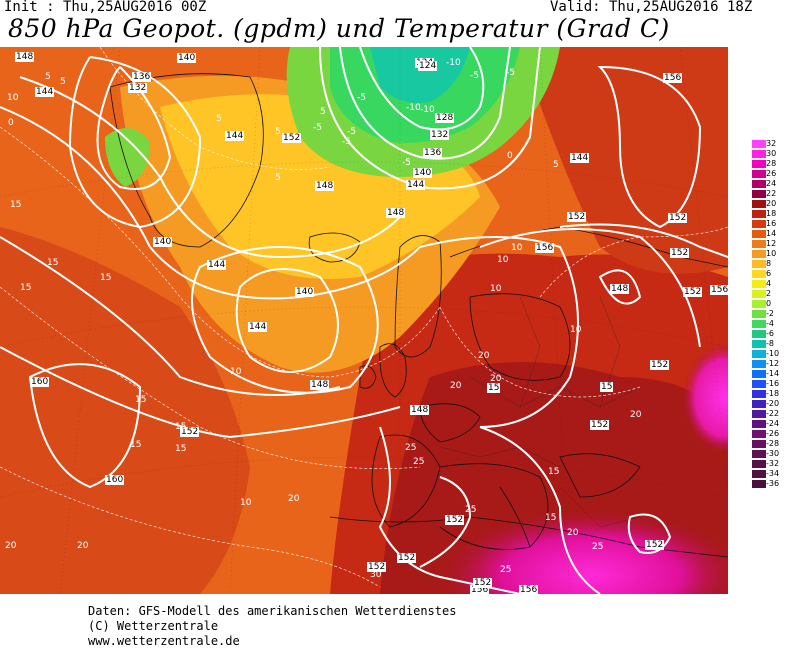 Image resolution: width=787 pixels, height=648 pixels. What do you see at coordinates (127, 157) in the screenshot?
I see `greenland-cold` at bounding box center [127, 157].